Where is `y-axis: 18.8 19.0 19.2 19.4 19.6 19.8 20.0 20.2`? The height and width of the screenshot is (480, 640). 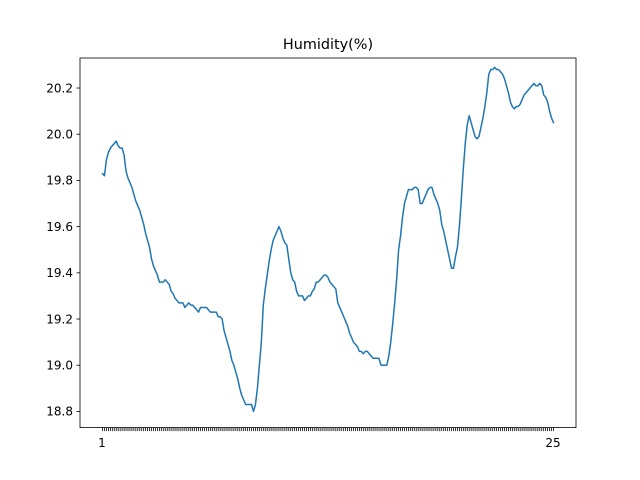 y-axis: 18.8 19.0 19.2 19.4 19.6 19.8 20.0 20.2 is located at coordinates (63, 250).